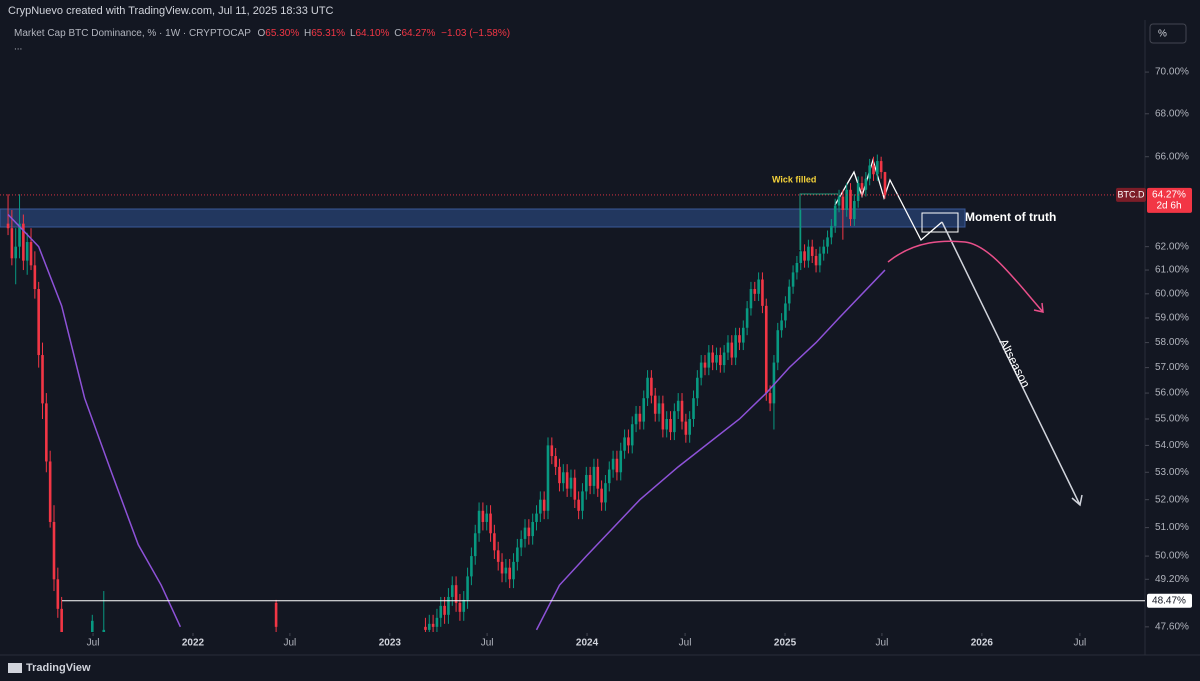 This screenshot has height=681, width=1200. What do you see at coordinates (307, 33) in the screenshot?
I see `ohlc-label: H` at bounding box center [307, 33].